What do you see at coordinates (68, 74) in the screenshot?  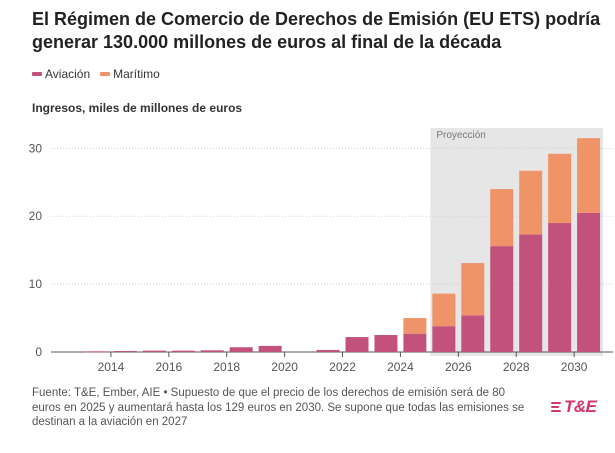 I see `legend-label-aviacion: Aviación` at bounding box center [68, 74].